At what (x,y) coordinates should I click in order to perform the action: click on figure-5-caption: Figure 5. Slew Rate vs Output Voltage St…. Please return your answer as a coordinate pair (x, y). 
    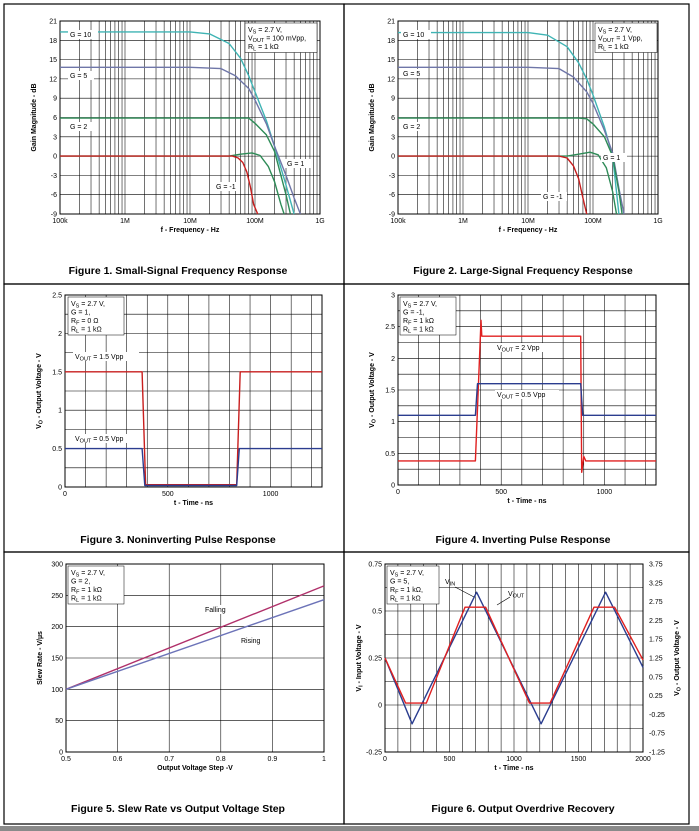
    Looking at the image, I should click on (178, 809).